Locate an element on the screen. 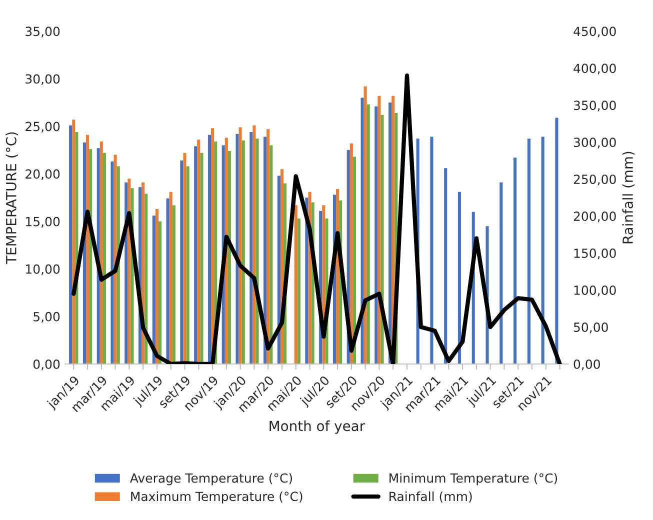 This screenshot has height=520, width=653. y2-tick-label: 150,00 is located at coordinates (595, 254).